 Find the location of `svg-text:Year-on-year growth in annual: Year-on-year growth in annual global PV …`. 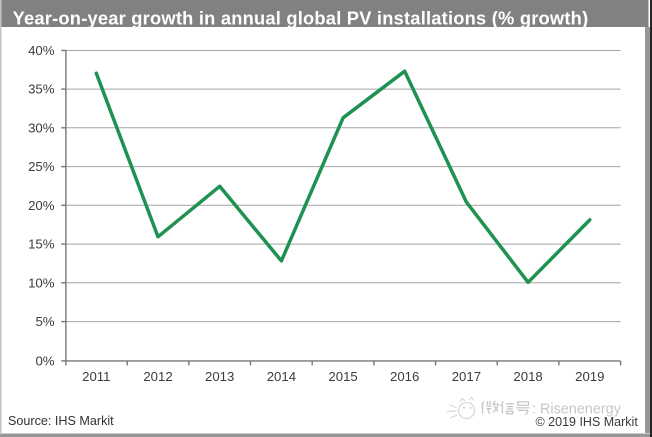

svg-text:Year-on-year growth in annual: Year-on-year growth in annual global PV … is located at coordinates (301, 17).